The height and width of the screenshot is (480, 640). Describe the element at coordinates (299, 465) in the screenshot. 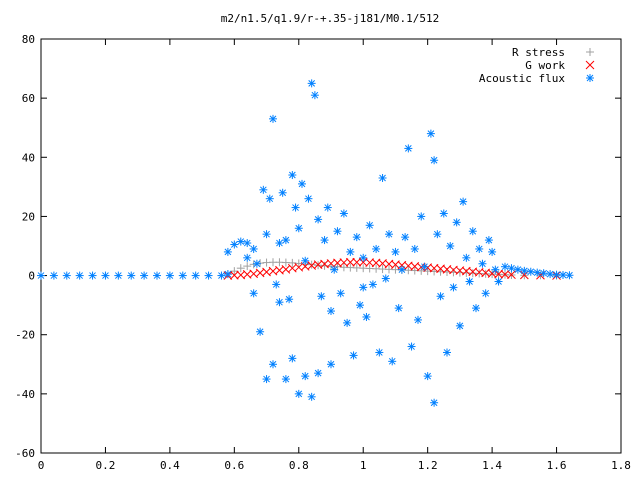

I see `x-tick-label: 0.8` at that location.